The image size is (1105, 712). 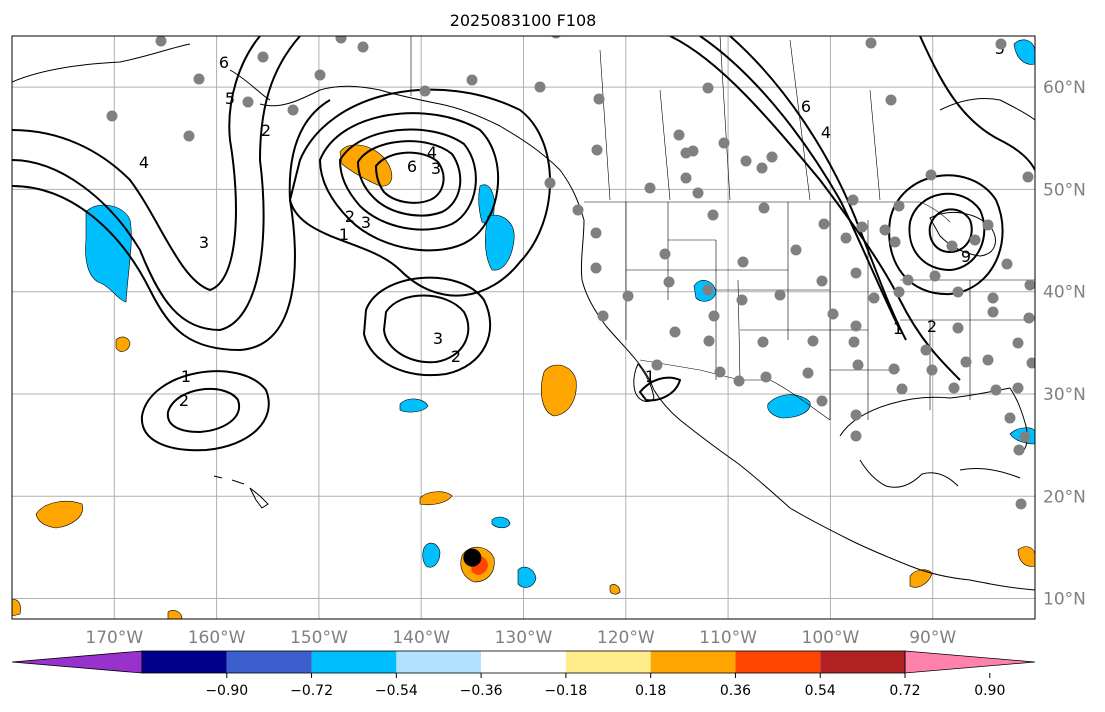 What do you see at coordinates (977, 103) in the screenshot?
I see `contour-ne` at bounding box center [977, 103].